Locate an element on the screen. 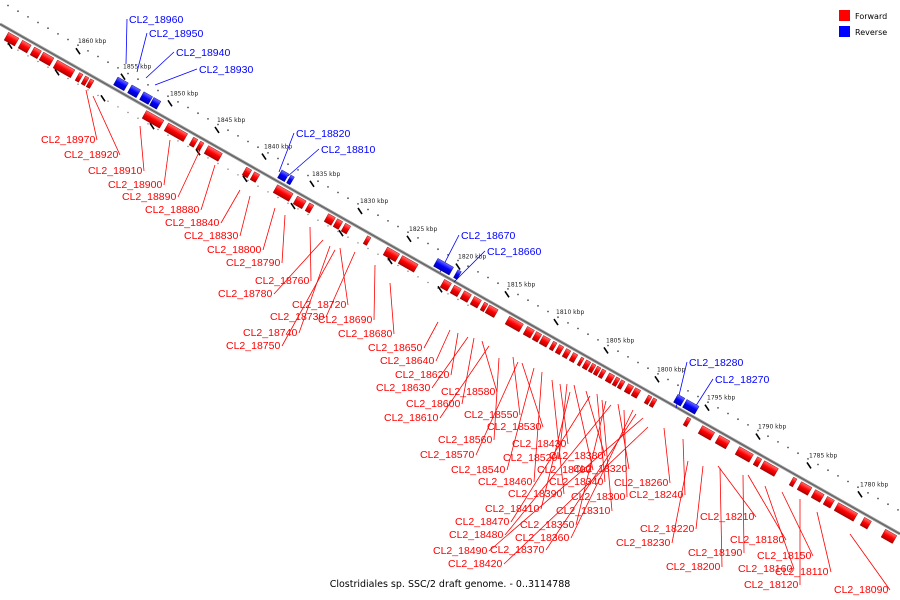 Image resolution: width=900 pixels, height=600 pixels. reverse-gene-label: CL2_18940 is located at coordinates (203, 53).